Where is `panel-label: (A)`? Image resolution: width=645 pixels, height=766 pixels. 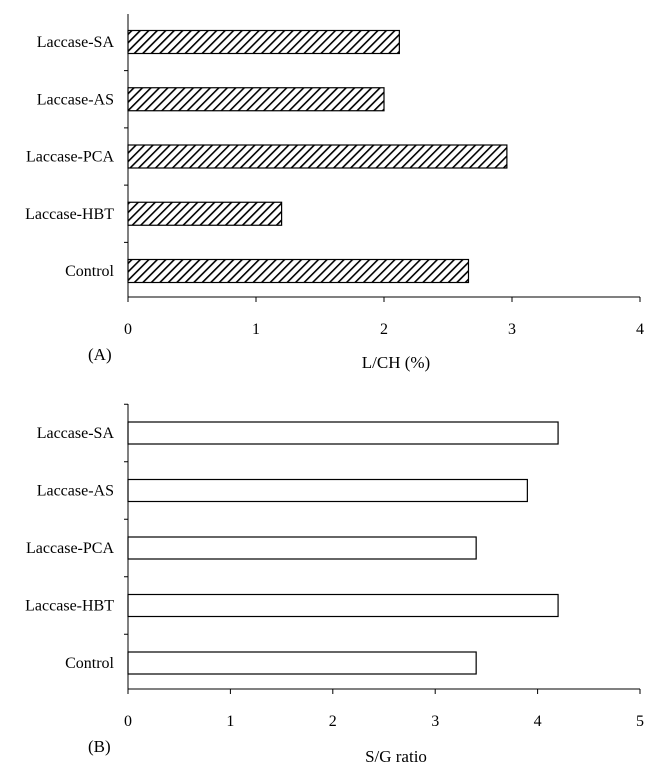
panel-label: (A) is located at coordinates (100, 354).